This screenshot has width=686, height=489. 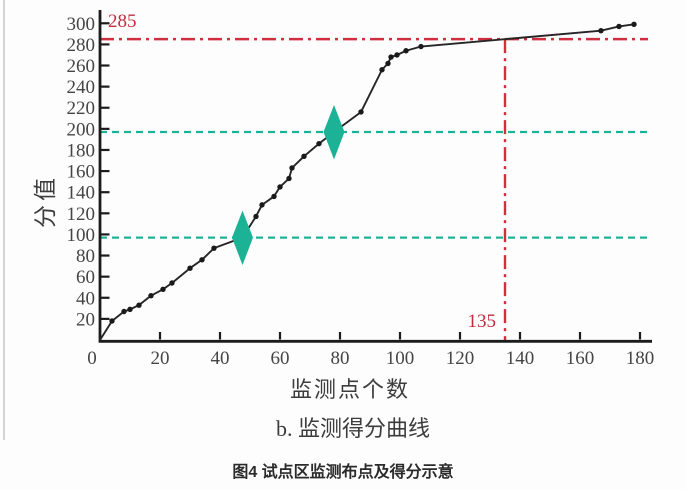 What do you see at coordinates (482, 321) in the screenshot?
I see `reference-label-135: 135` at bounding box center [482, 321].